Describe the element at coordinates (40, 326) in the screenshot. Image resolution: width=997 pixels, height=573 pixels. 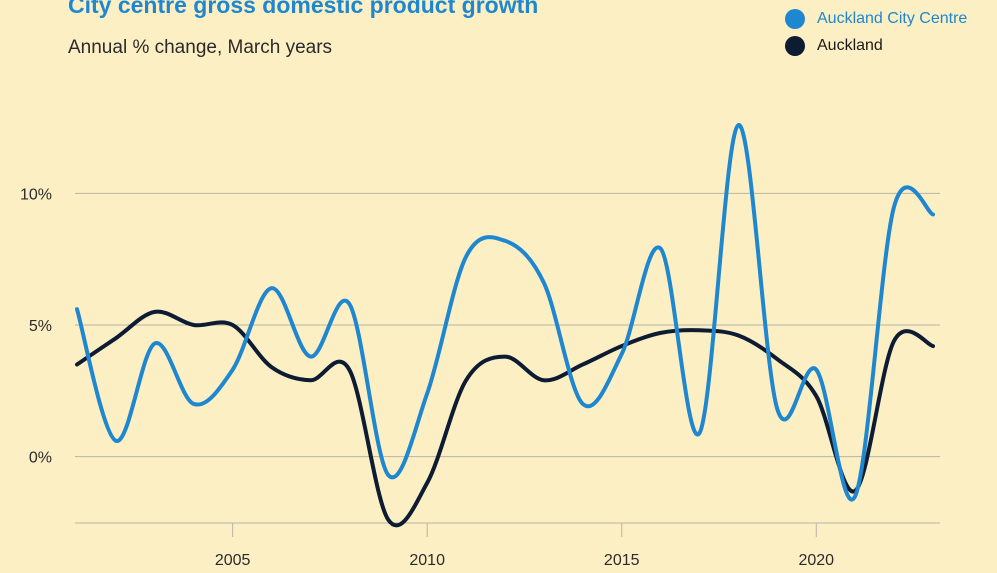
I see `y-tick-label: 5%` at that location.